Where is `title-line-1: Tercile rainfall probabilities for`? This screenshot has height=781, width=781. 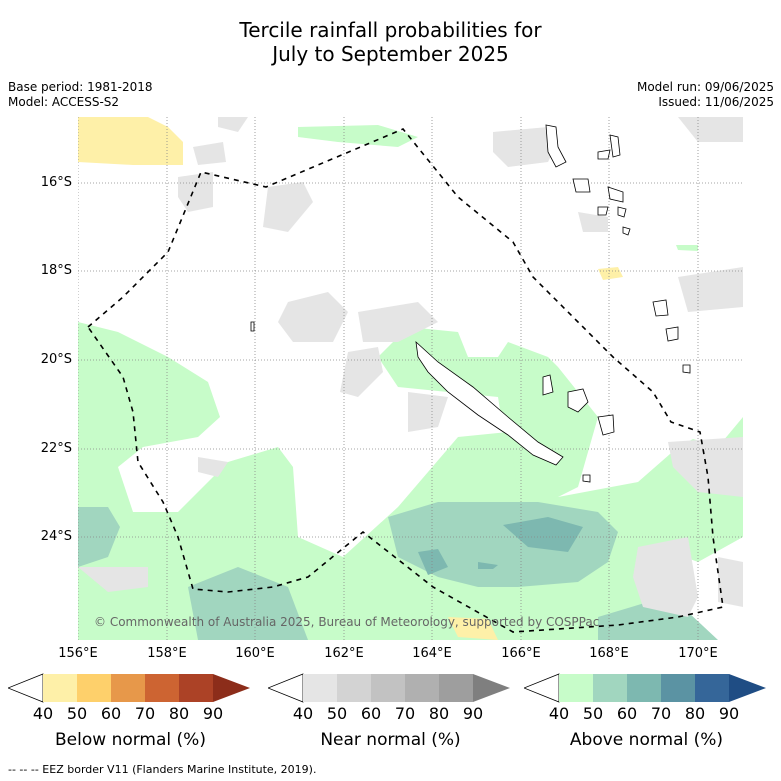
title-line-1: Tercile rainfall probabilities for is located at coordinates (390, 30).